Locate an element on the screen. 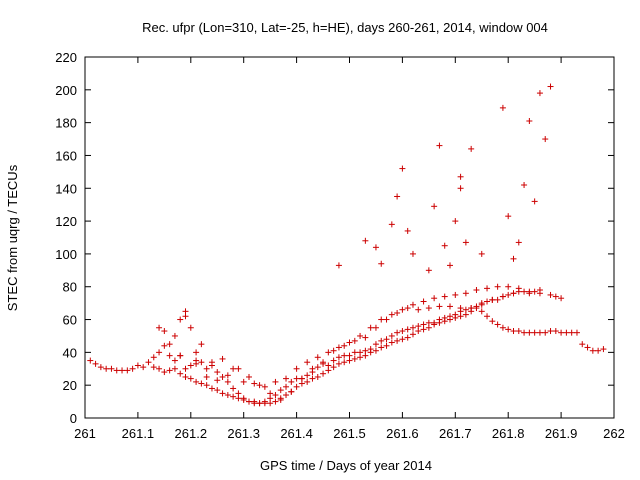 This screenshot has height=480, width=640. y-tick-label: 80 is located at coordinates (70, 287).